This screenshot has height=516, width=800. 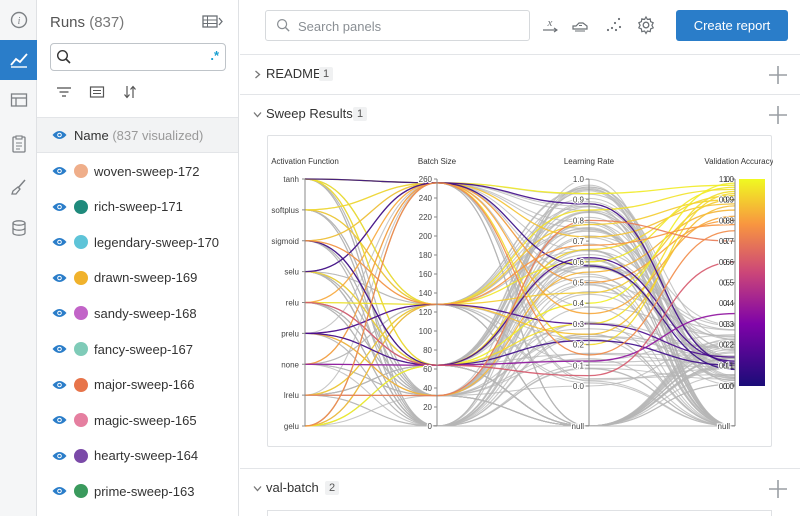 I want to click on gear-icon, so click(x=646, y=25).